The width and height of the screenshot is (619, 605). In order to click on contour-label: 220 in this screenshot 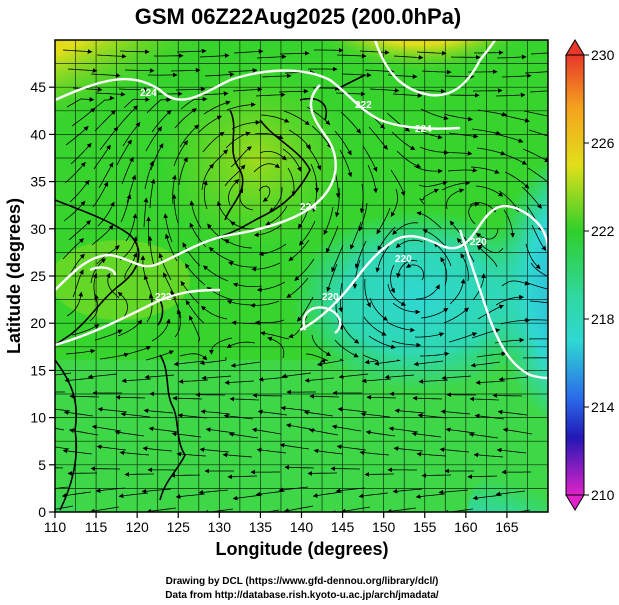, I will do `click(403, 259)`.